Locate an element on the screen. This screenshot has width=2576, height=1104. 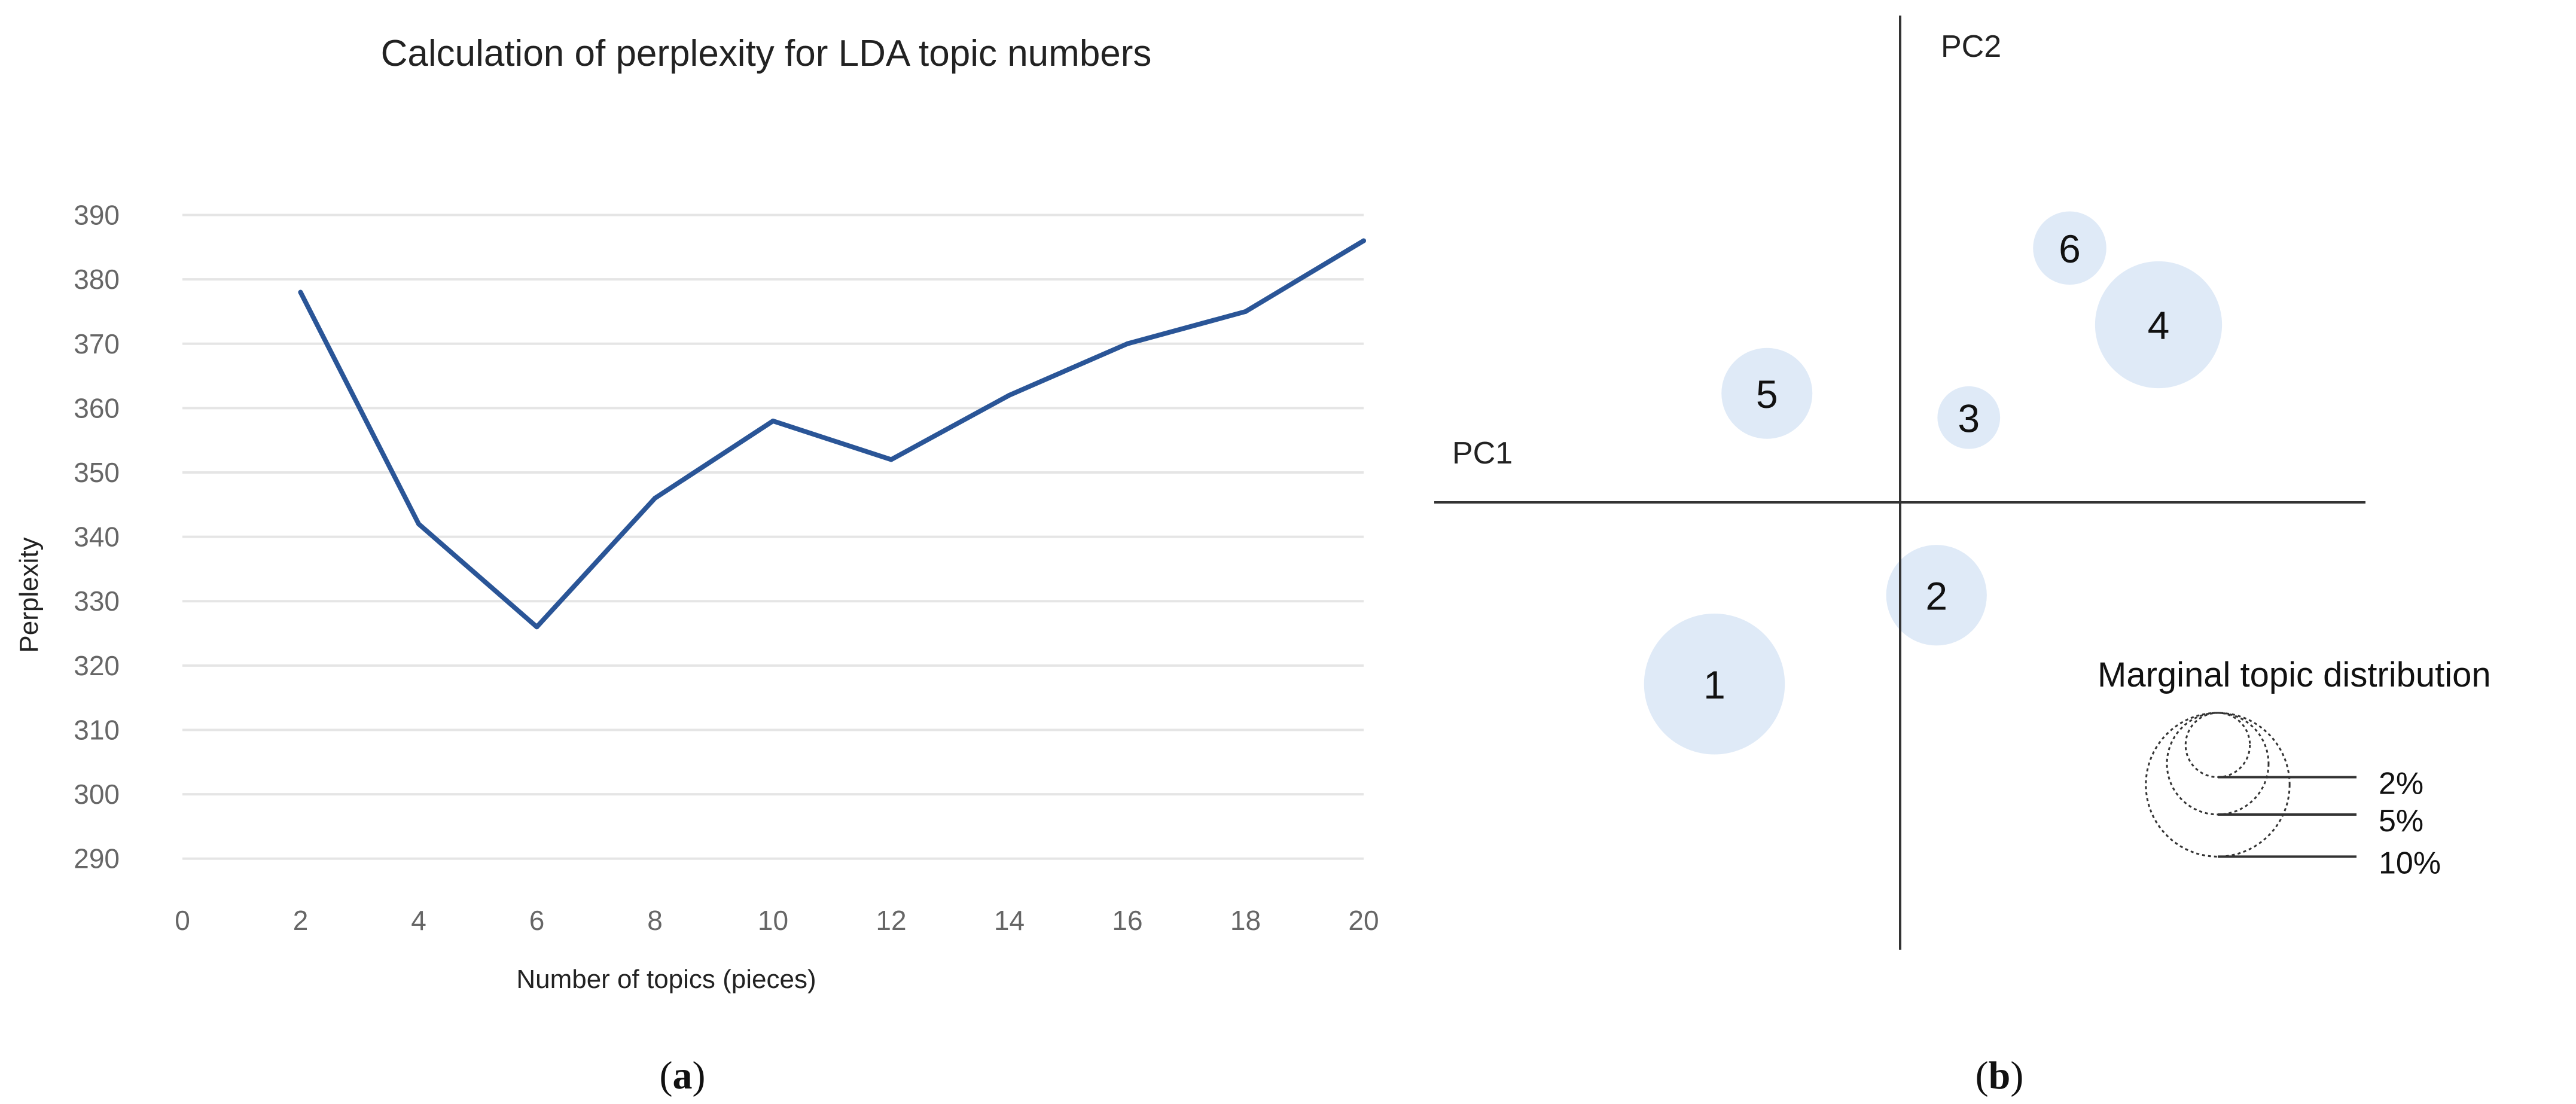
legend-label-2: 2% is located at coordinates (2401, 783).